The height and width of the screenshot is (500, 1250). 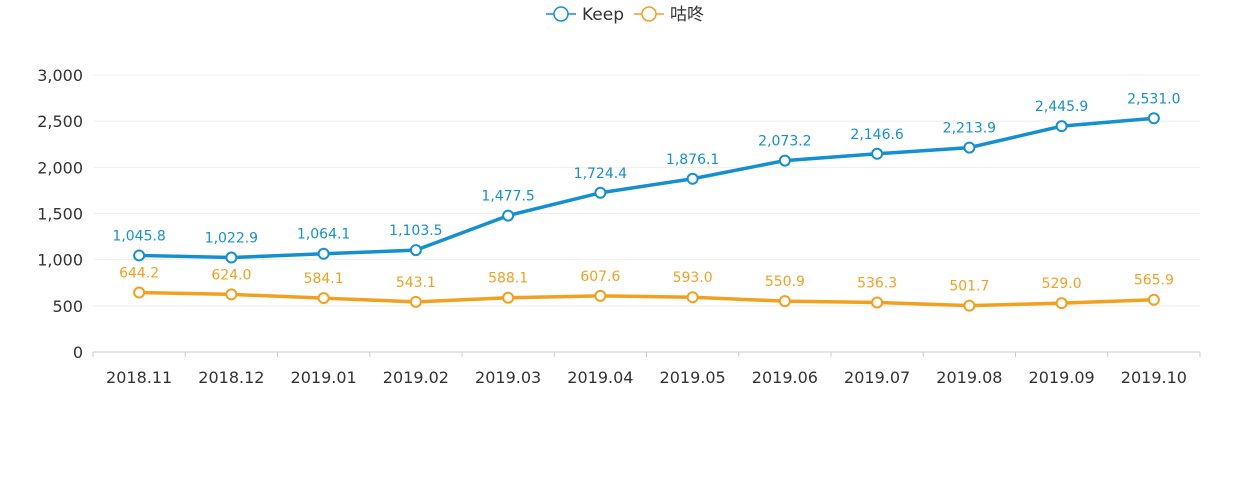 I want to click on data-label: 2,531.0, so click(x=1153, y=99).